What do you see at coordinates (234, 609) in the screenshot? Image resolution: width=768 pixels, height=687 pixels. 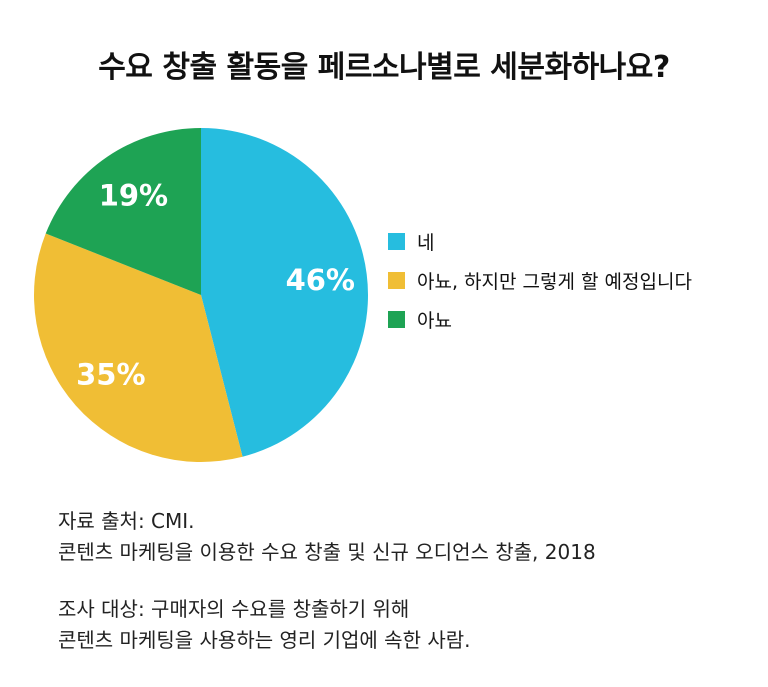 I see `survey-line-1: 조사 대상: 구매자의 수요를 창출하기 위해` at bounding box center [234, 609].